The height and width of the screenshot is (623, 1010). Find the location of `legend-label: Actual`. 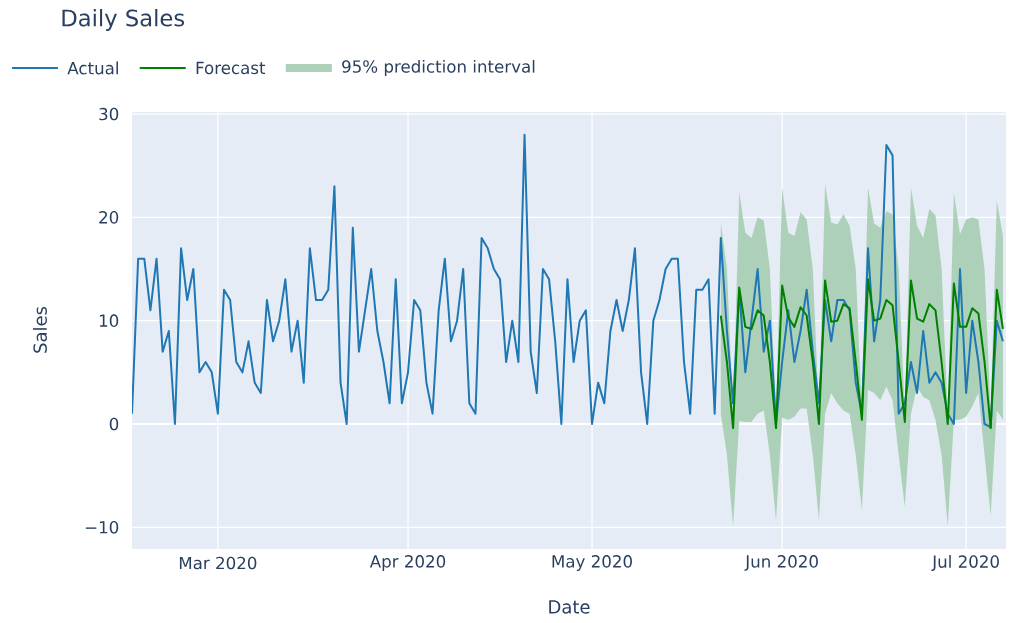

legend-label: Actual is located at coordinates (92, 68).